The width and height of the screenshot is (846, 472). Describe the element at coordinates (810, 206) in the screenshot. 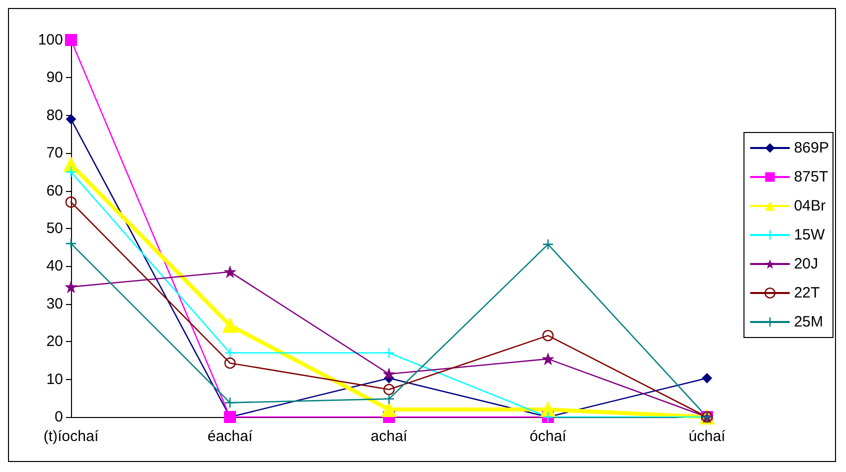

I see `legend-label: 04Br` at that location.